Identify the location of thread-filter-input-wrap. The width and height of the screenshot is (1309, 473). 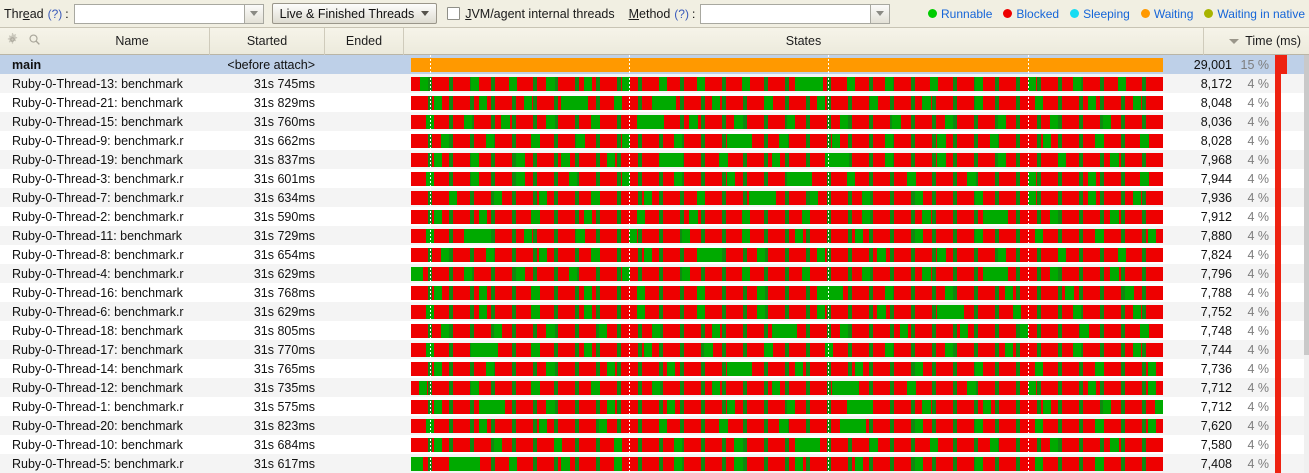
(158, 13).